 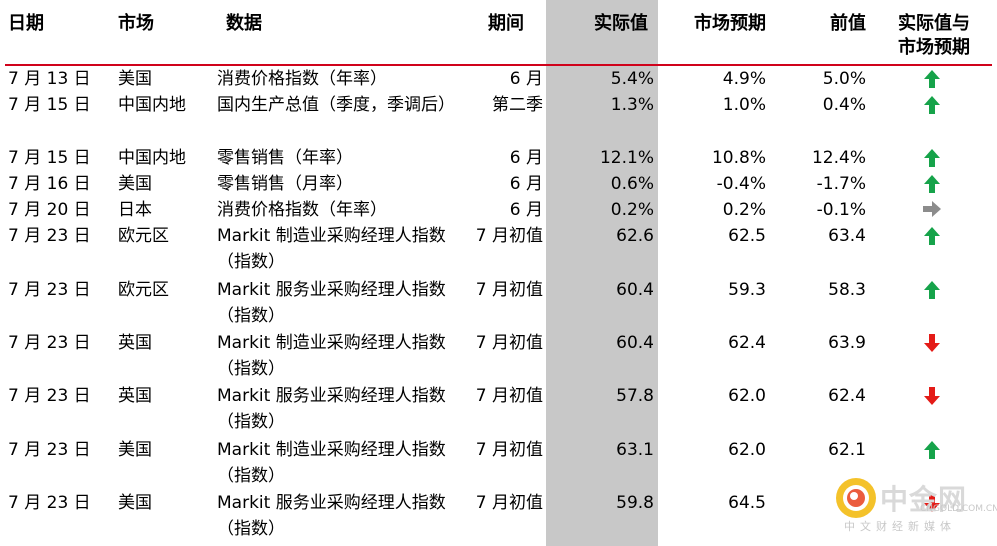 I want to click on row-previous: 58.3, so click(x=847, y=290).